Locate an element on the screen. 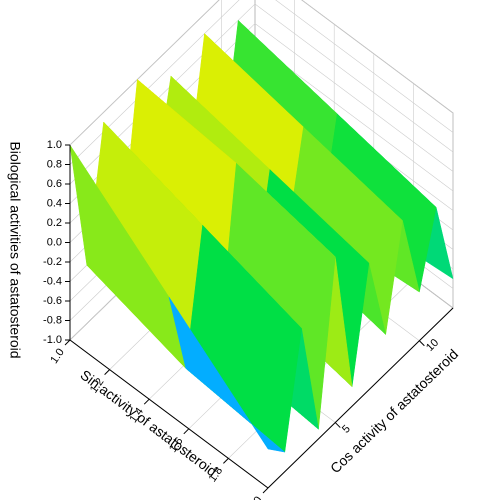  z-tick-label: -0.2 is located at coordinates (52, 262).